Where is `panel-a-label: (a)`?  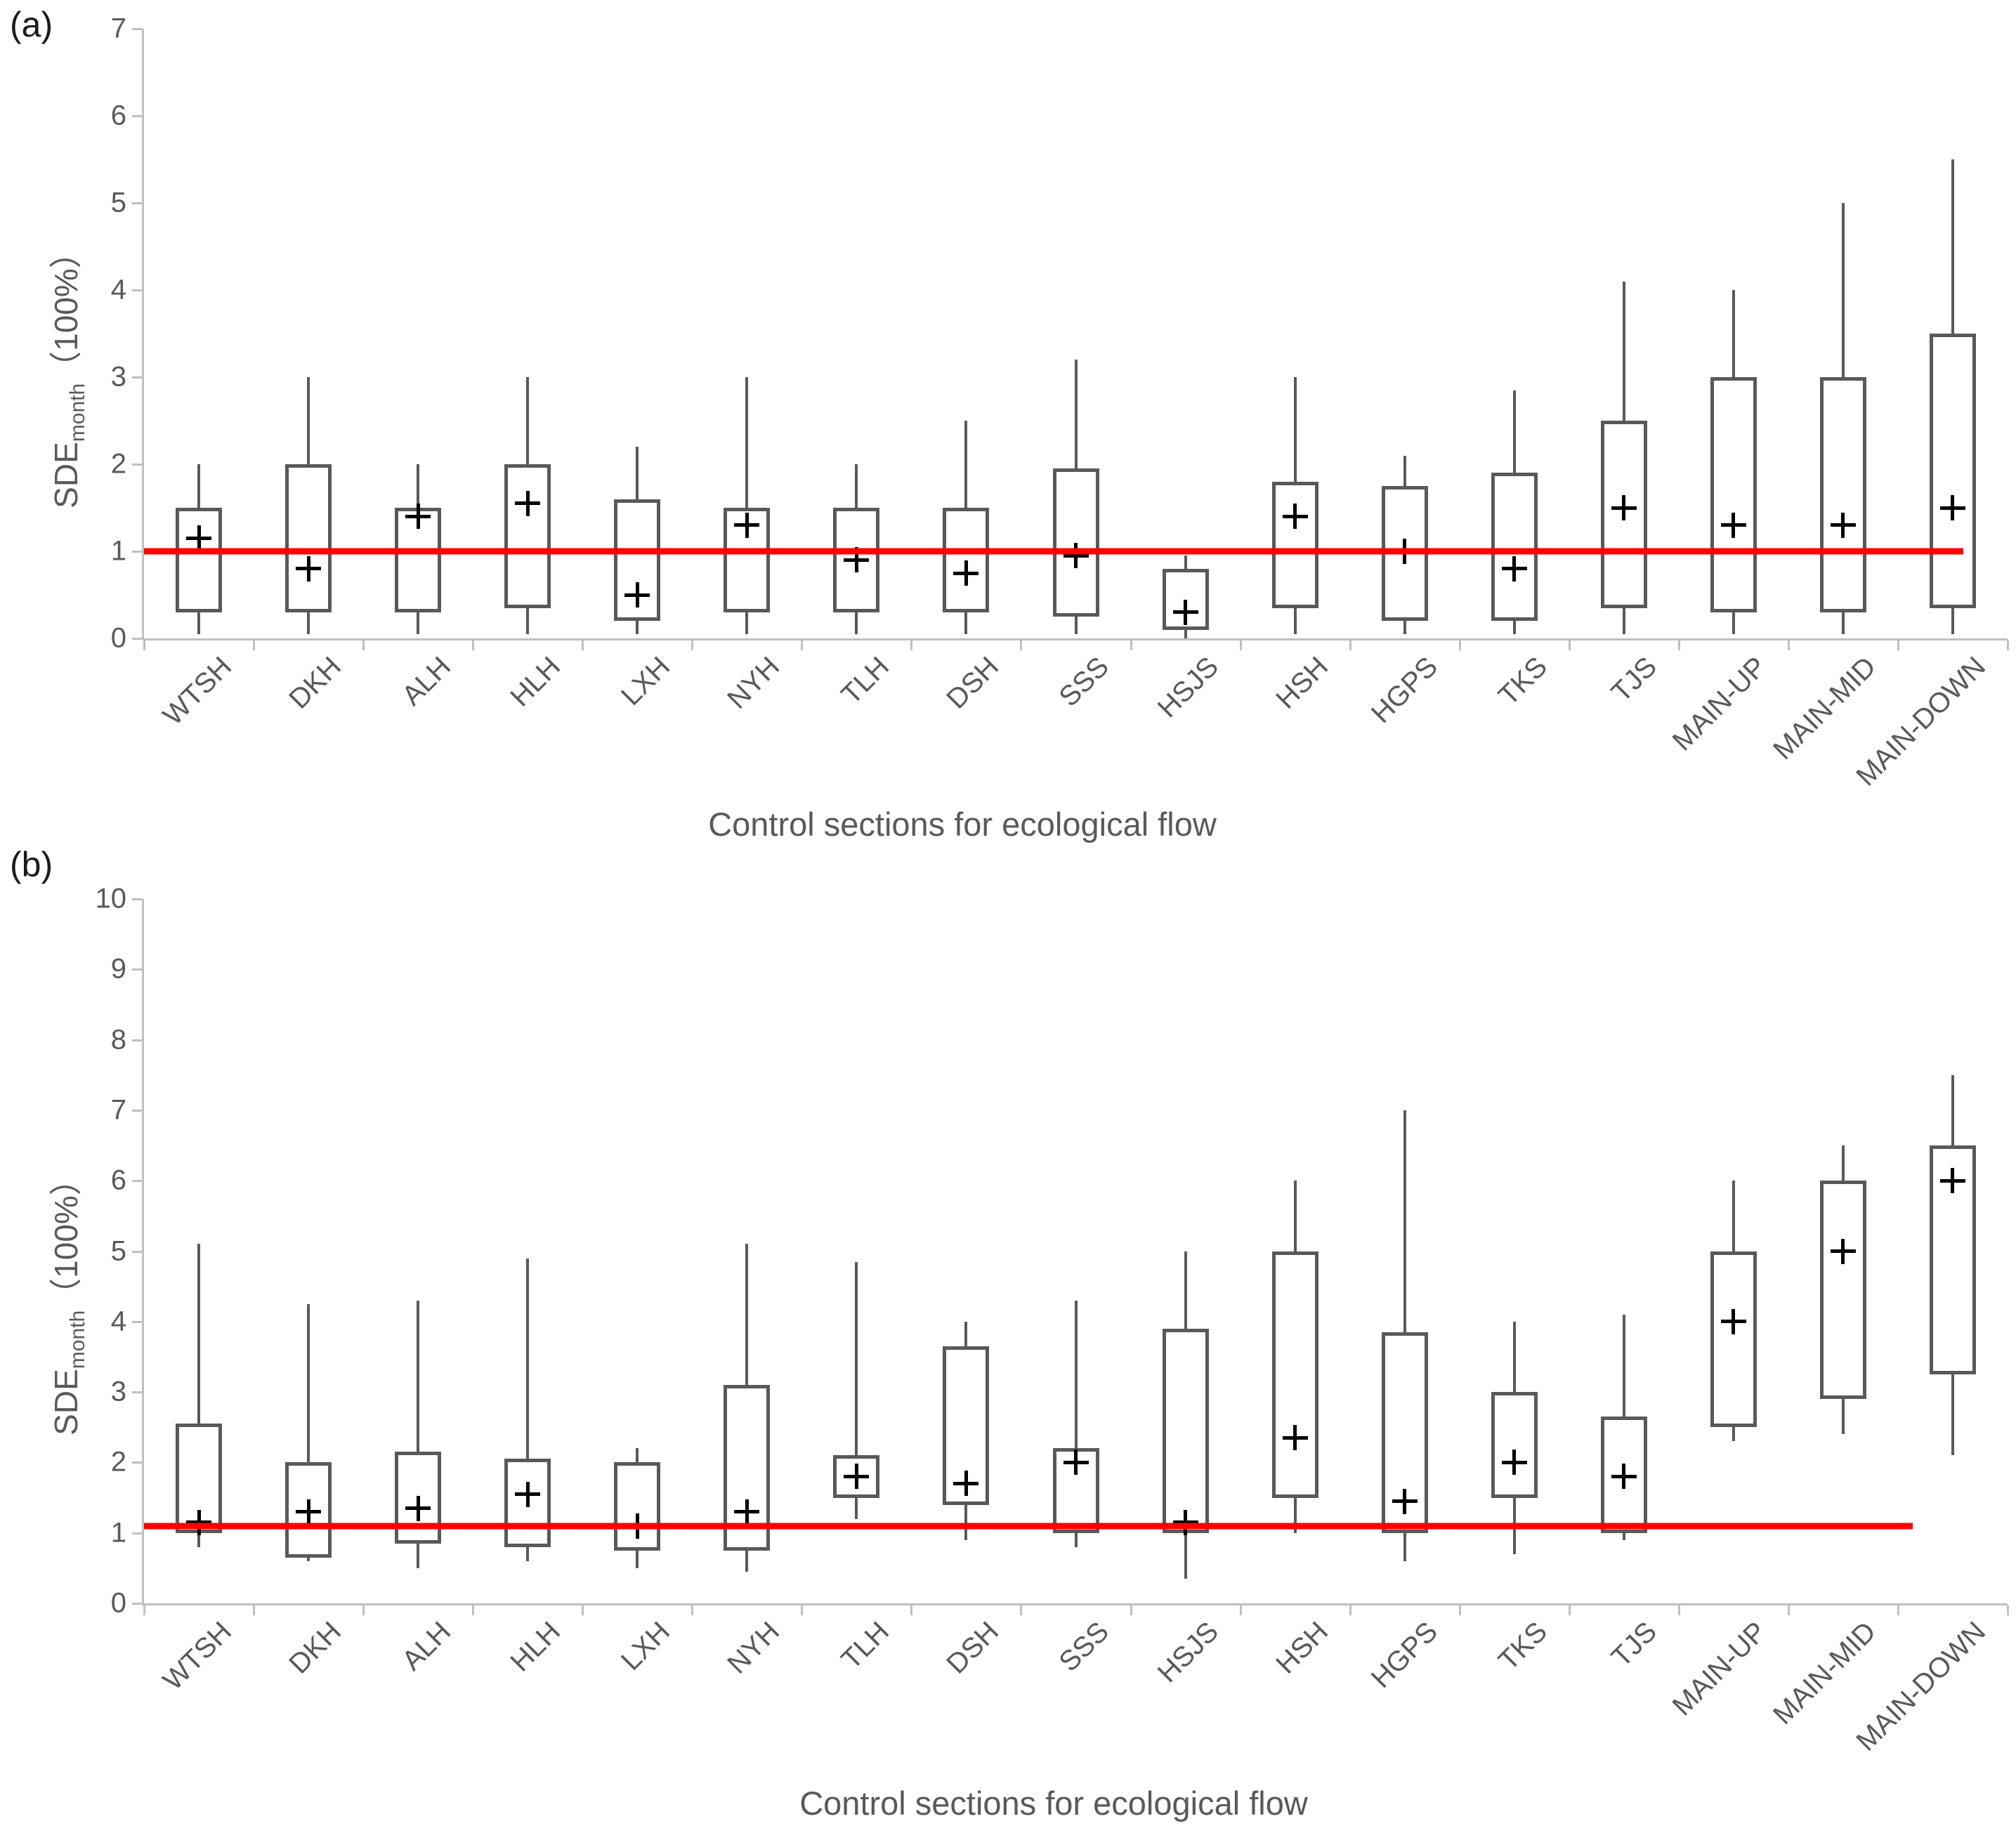 panel-a-label: (a) is located at coordinates (31, 24).